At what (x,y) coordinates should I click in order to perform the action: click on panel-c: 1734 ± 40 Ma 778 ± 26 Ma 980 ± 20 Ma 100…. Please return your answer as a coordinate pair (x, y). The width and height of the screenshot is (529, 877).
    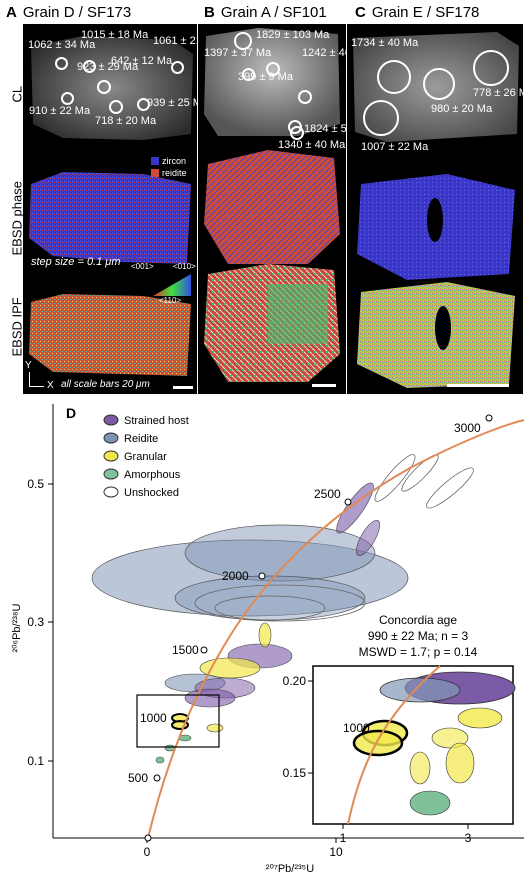
    Looking at the image, I should click on (435, 209).